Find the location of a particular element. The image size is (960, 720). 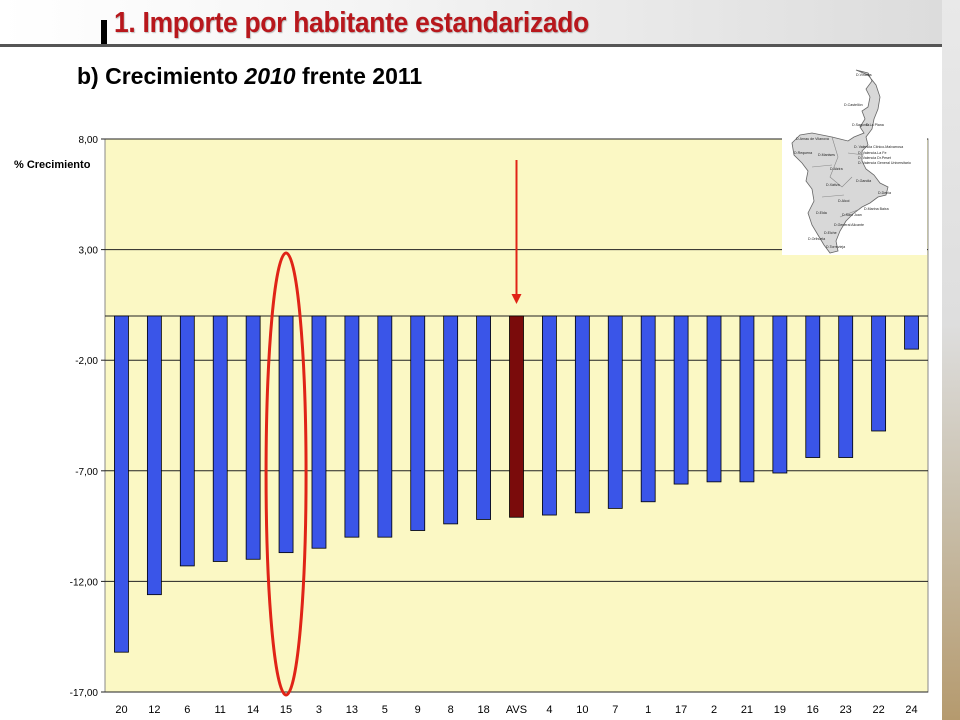

x-tick-label: 13 is located at coordinates (352, 710).